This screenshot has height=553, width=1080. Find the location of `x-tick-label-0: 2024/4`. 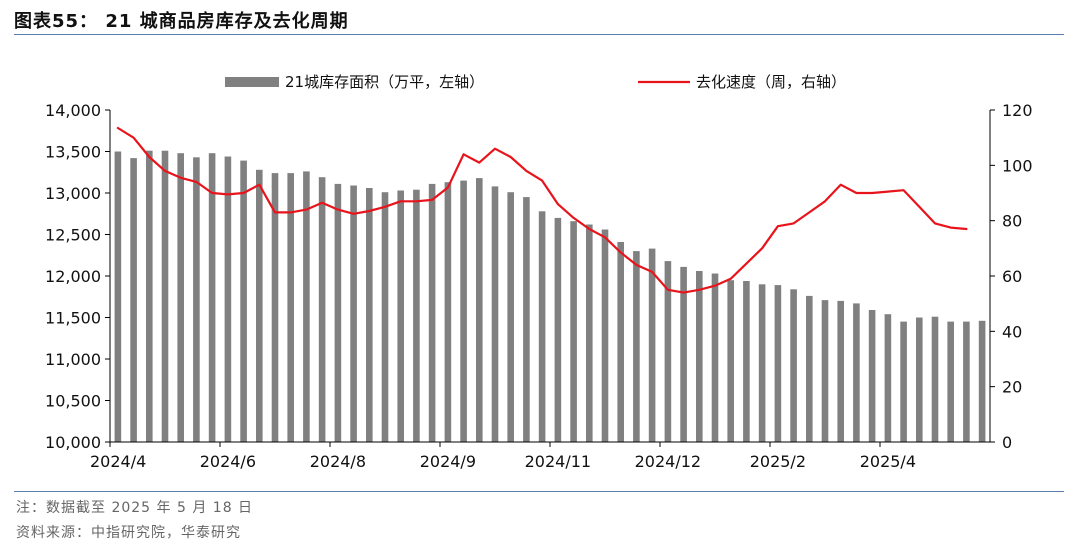

x-tick-label-0: 2024/4 is located at coordinates (118, 461).